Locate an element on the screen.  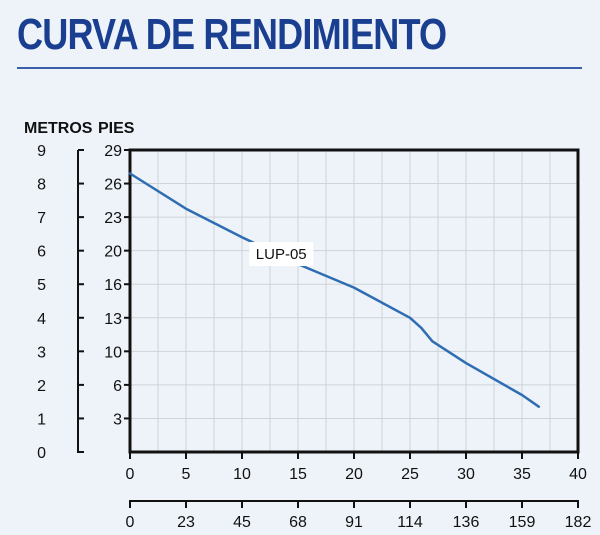
lpm-tick-label: 25 is located at coordinates (410, 474).